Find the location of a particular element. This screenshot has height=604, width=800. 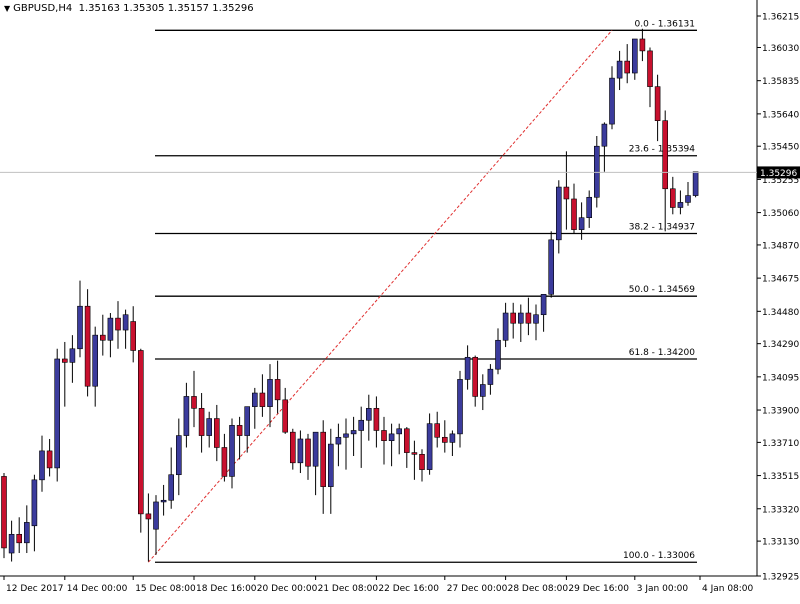

time-tick-label: 15 Dec 08:00 is located at coordinates (165, 589).